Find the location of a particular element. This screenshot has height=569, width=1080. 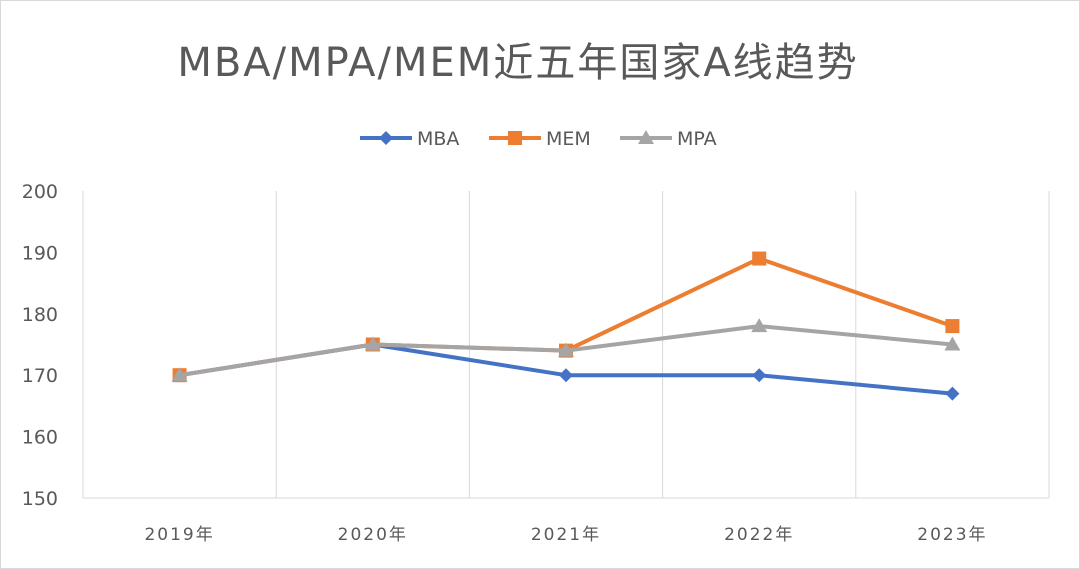

x-tick-label: 2021年 is located at coordinates (566, 535).